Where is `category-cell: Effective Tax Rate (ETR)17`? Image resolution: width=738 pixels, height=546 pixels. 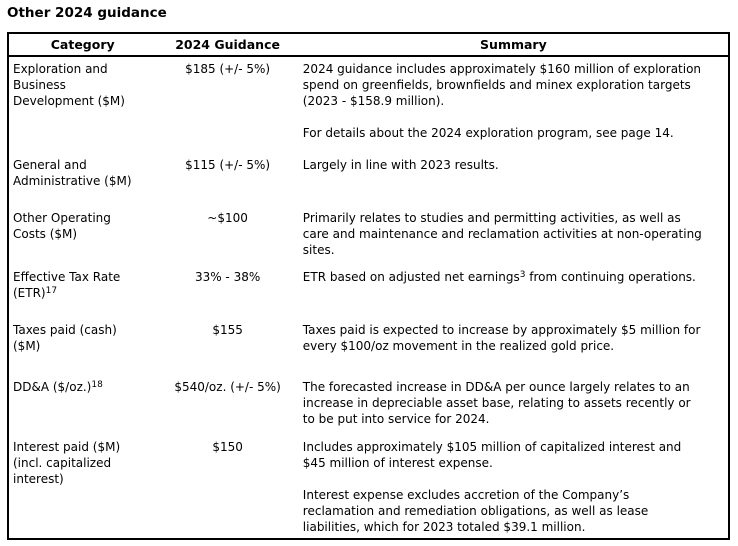
category-cell: Effective Tax Rate (ETR)17 is located at coordinates (82, 291).